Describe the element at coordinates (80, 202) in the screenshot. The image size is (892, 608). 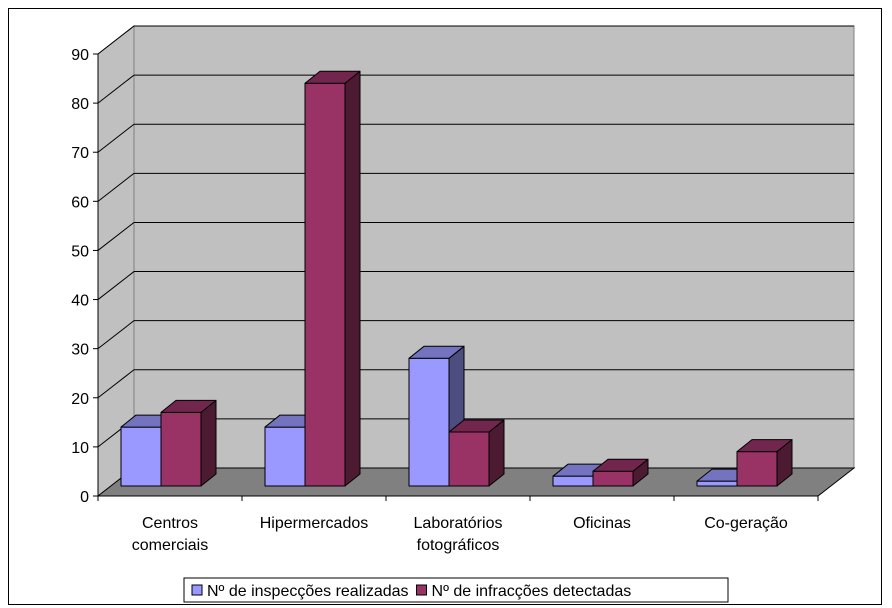
I see `y-tick-label: 60` at that location.